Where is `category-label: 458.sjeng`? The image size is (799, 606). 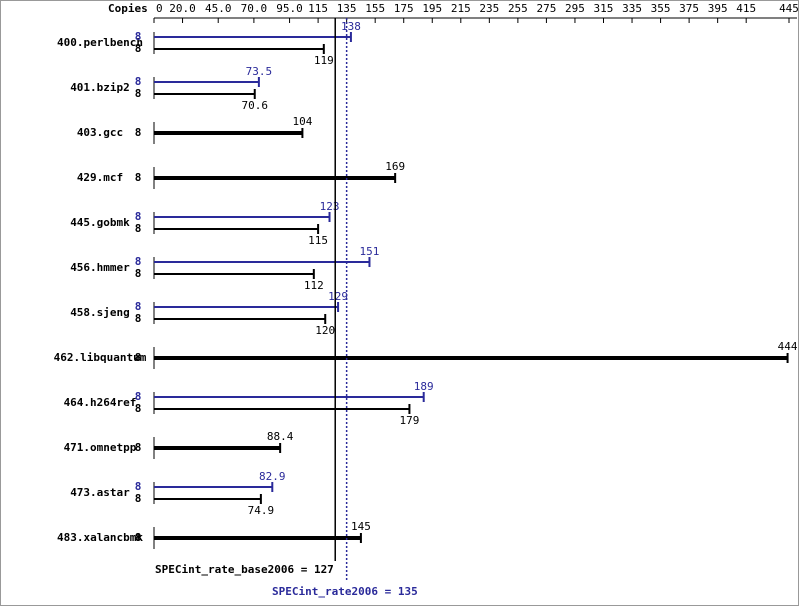
category-label: 458.sjeng is located at coordinates (100, 312).